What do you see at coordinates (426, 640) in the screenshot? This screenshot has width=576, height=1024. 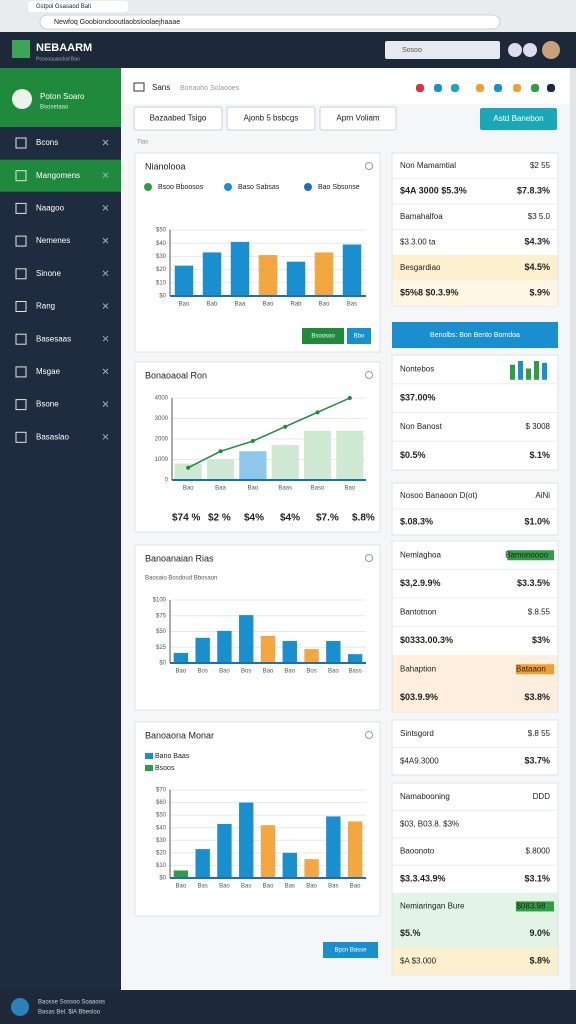 I see `card-text: $0333.00.3%` at bounding box center [426, 640].